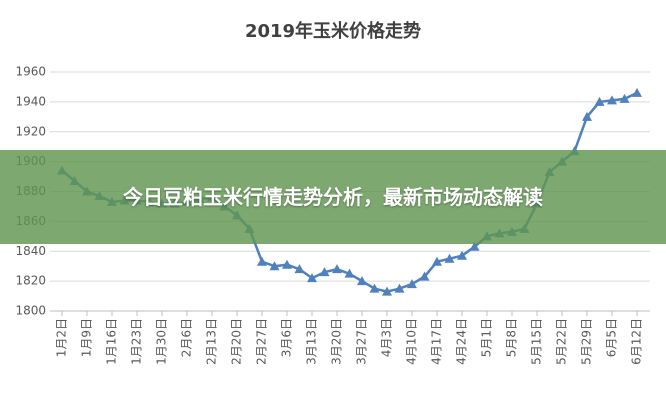 The image size is (666, 400). I want to click on x-tick-label: 1月30日, so click(162, 341).